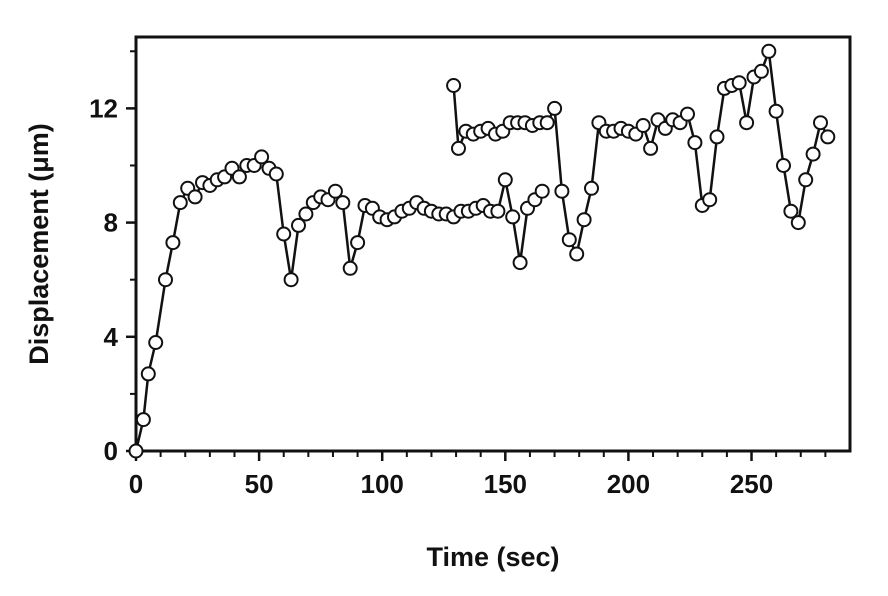 The image size is (888, 596). I want to click on y-tick-label-8: 8, so click(111, 223).